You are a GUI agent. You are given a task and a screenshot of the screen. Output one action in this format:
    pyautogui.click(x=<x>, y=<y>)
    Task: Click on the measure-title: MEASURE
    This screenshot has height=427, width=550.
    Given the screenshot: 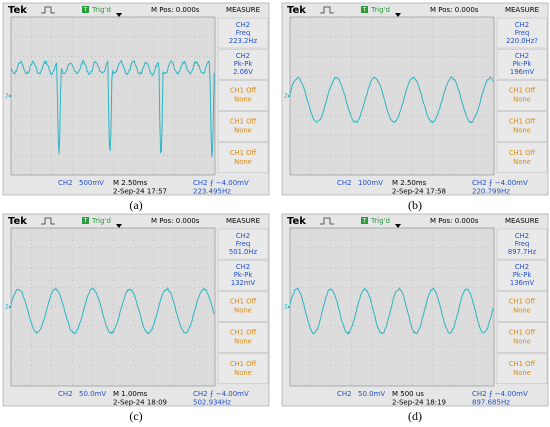 What is the action you would take?
    pyautogui.click(x=243, y=221)
    